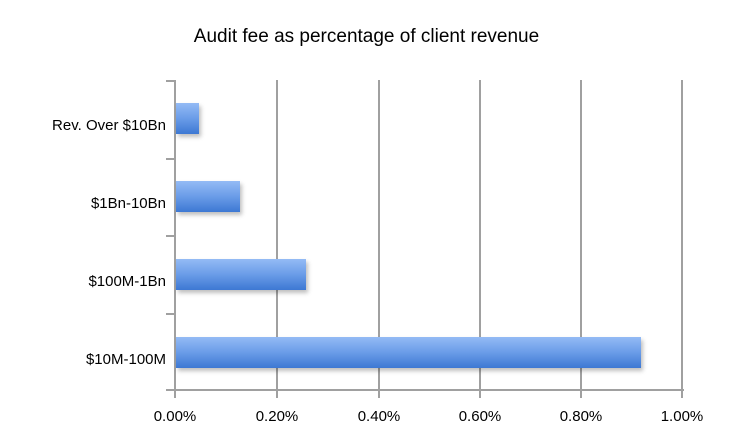 This screenshot has width=733, height=444. I want to click on y-label: Rev. Over $10Bn, so click(109, 125).